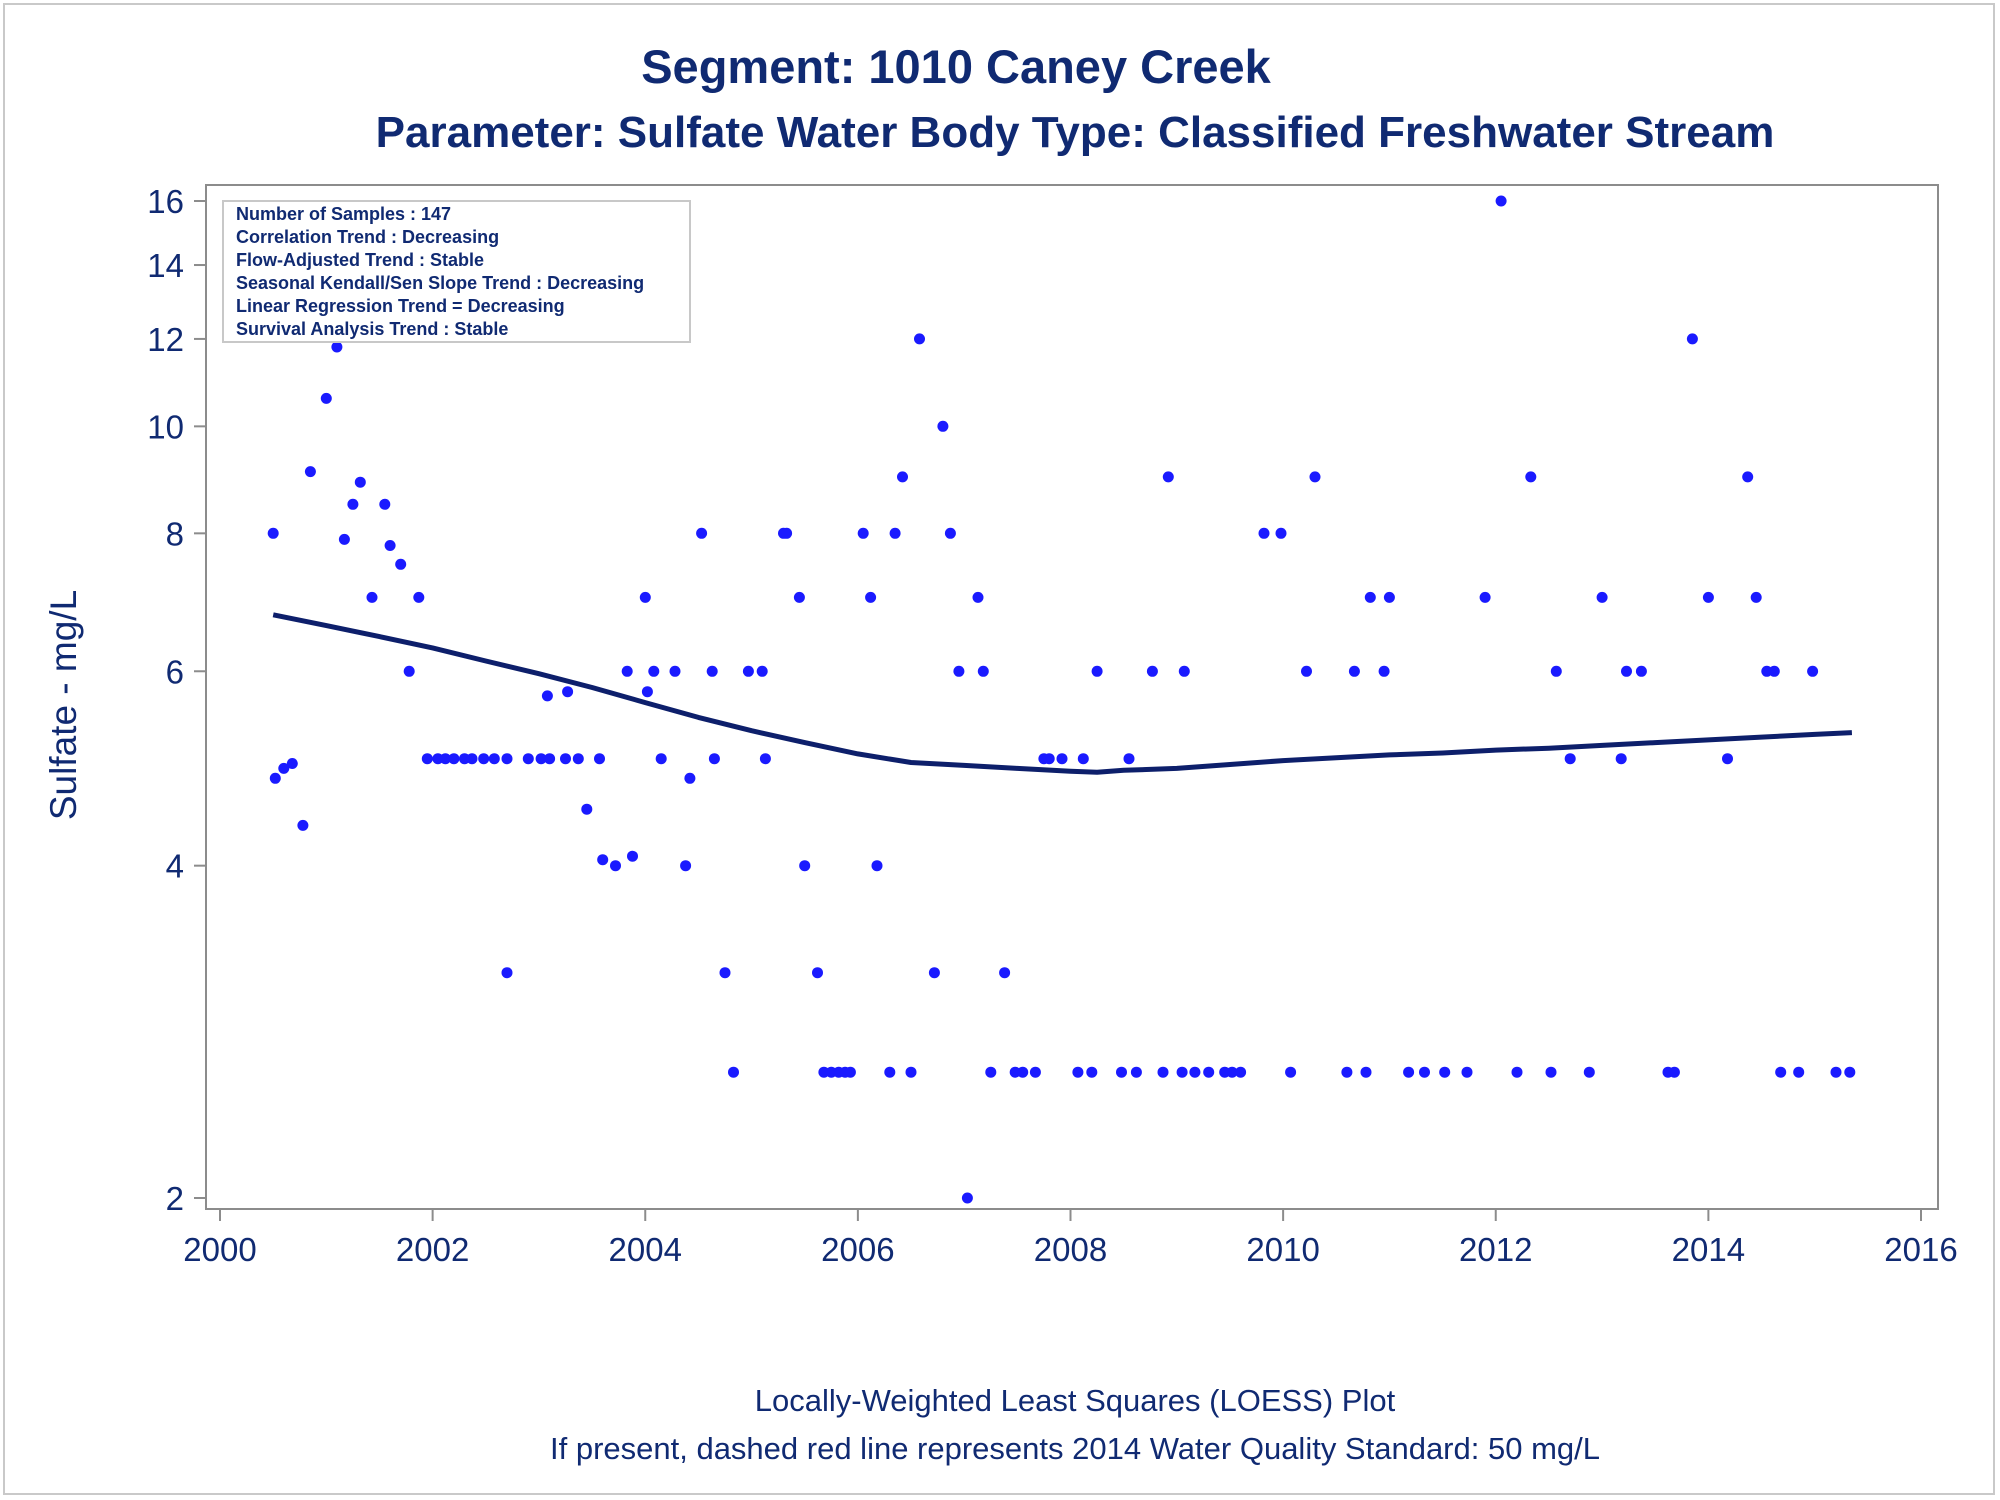 The height and width of the screenshot is (1500, 2000). What do you see at coordinates (372, 329) in the screenshot?
I see `stats-line-survival-analysis: Survival Analysis Trend : Stable` at bounding box center [372, 329].